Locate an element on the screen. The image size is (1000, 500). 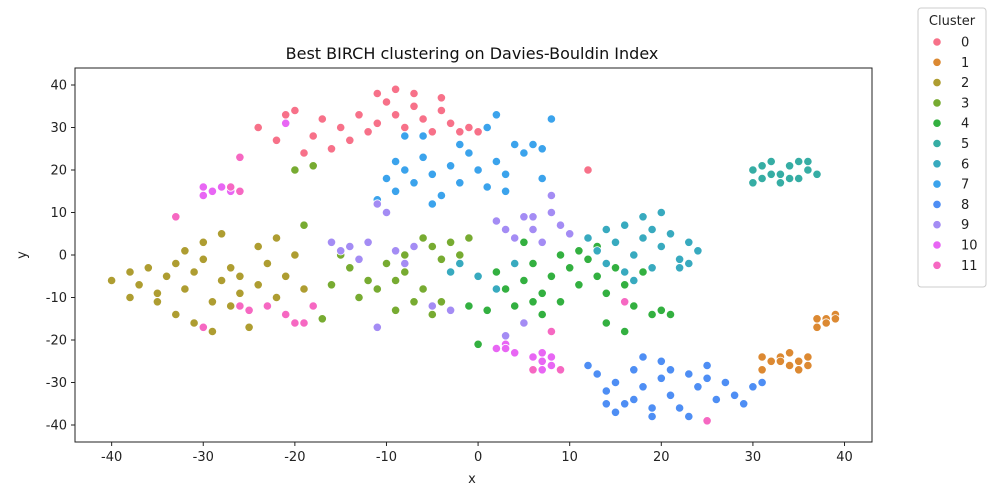
x-tick-label: 40 is located at coordinates (844, 457).